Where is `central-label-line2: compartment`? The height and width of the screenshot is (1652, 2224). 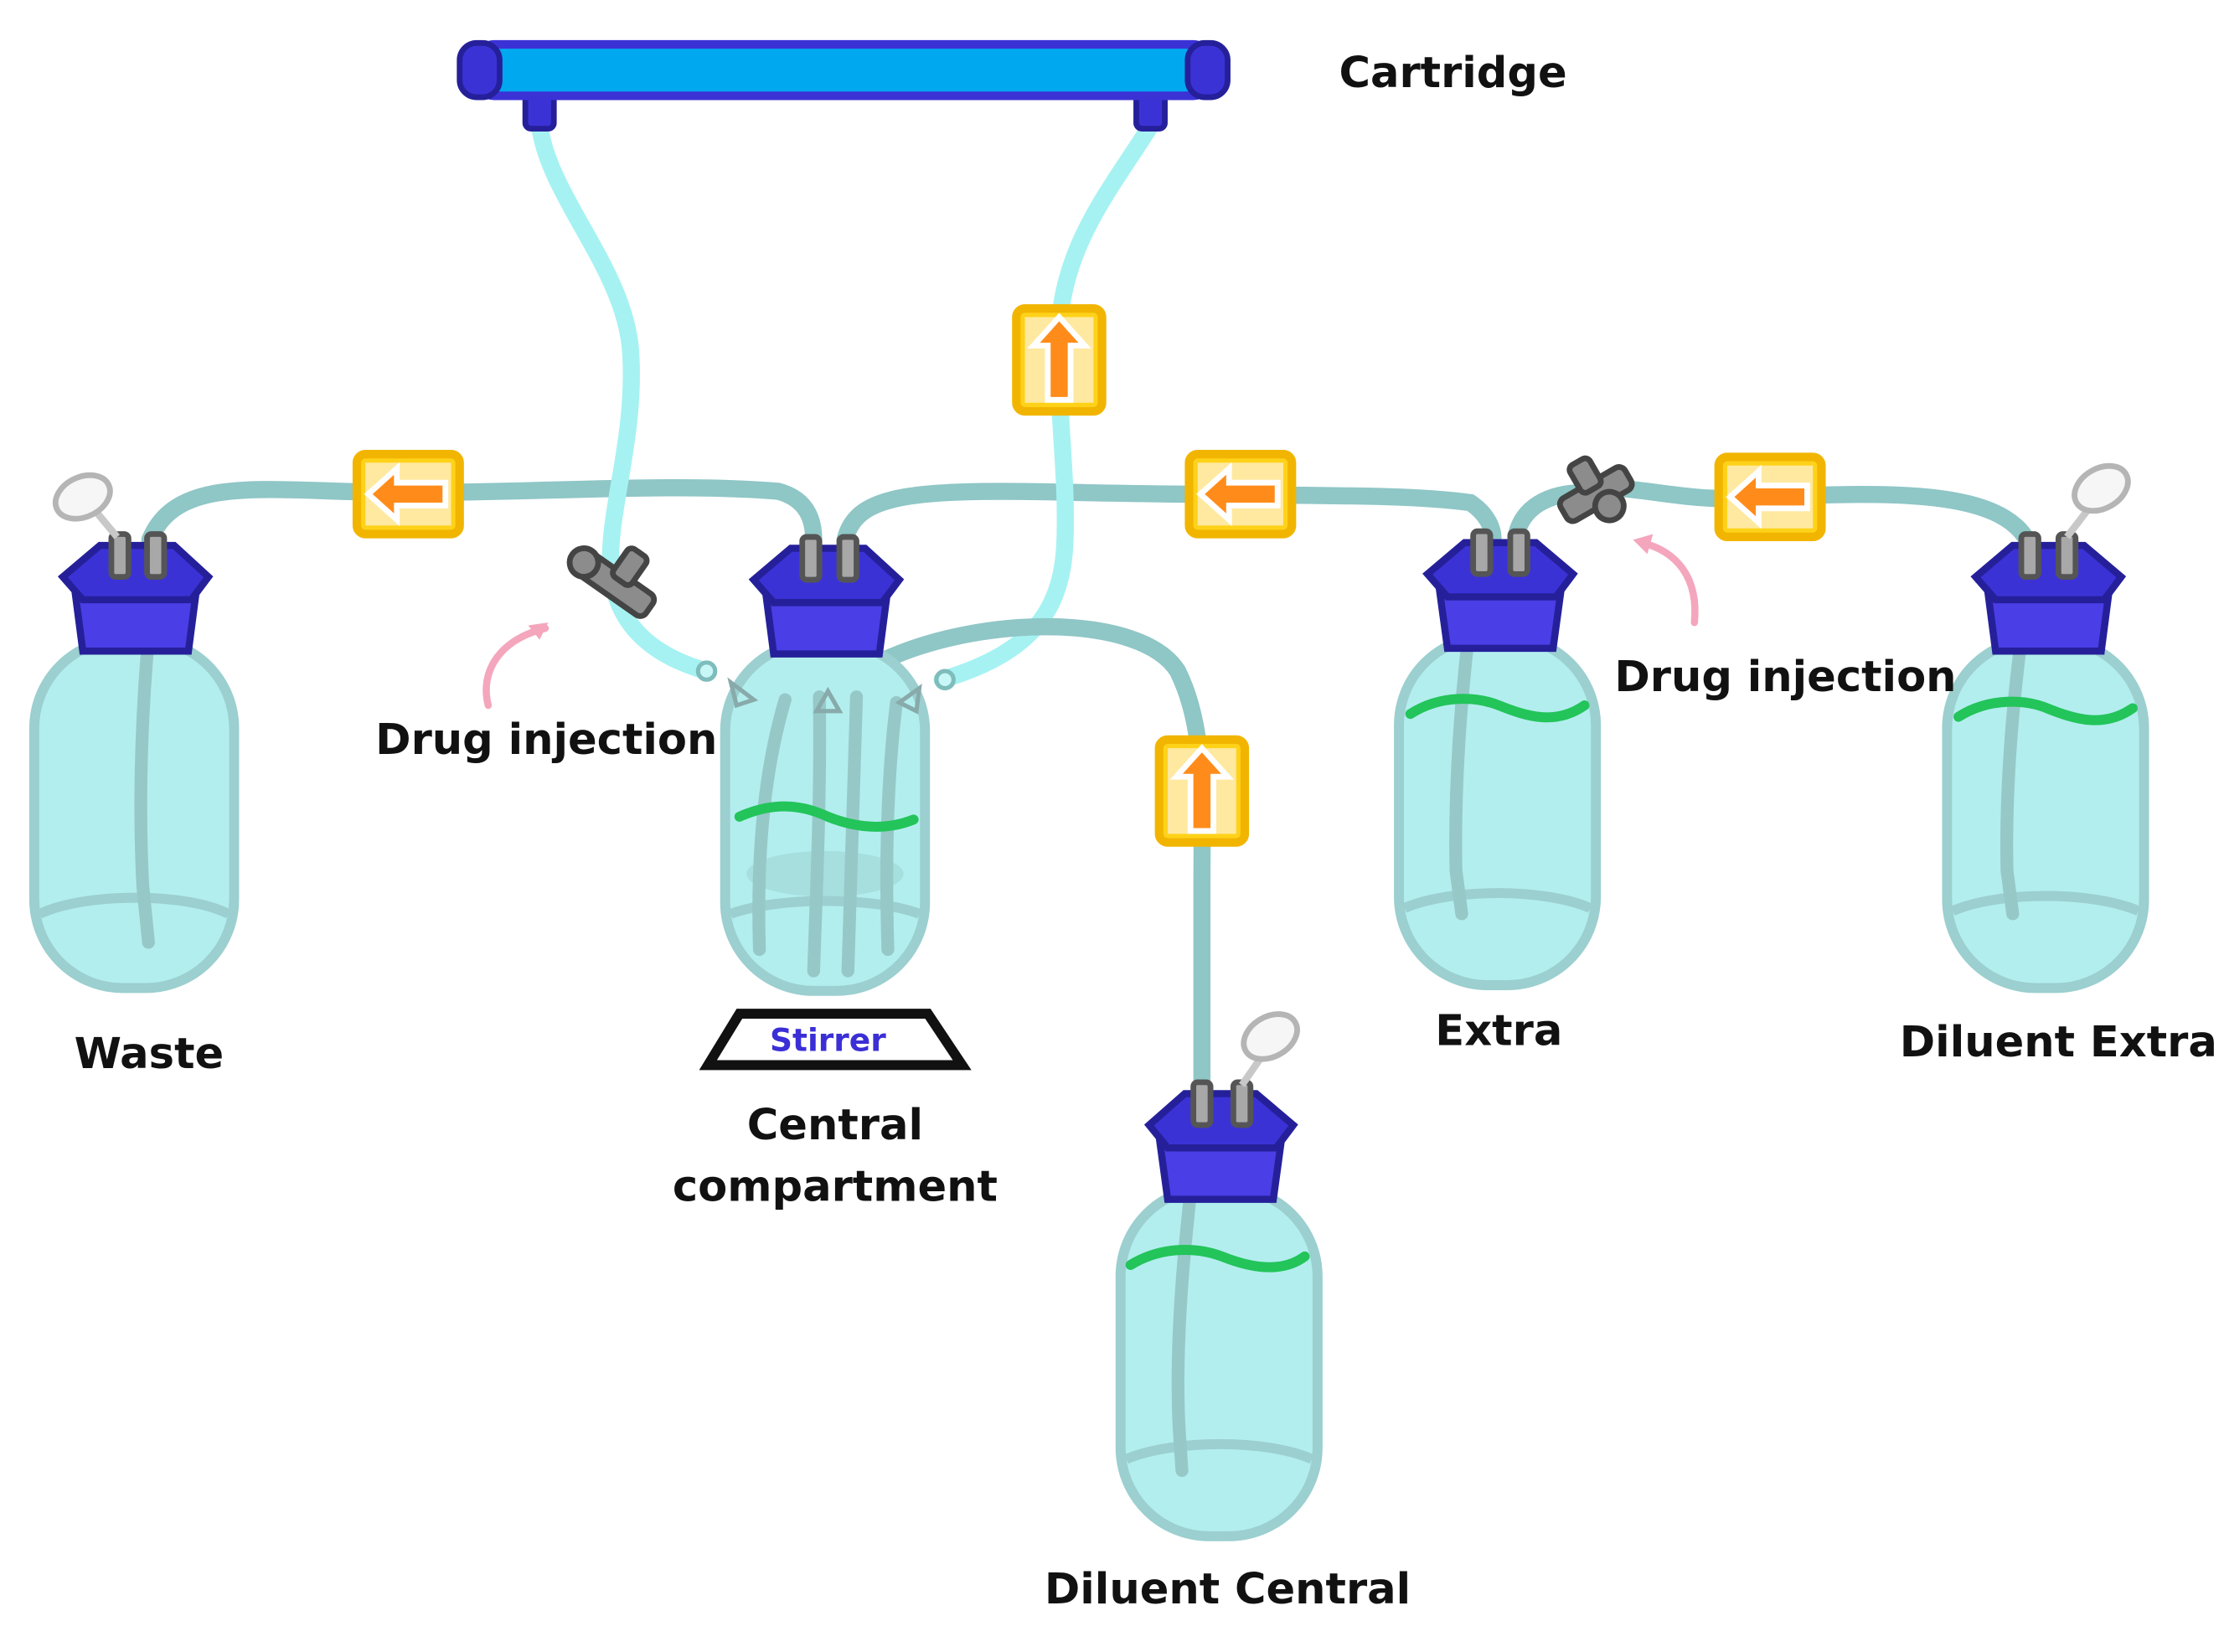 central-label-line2: compartment is located at coordinates (835, 1186).